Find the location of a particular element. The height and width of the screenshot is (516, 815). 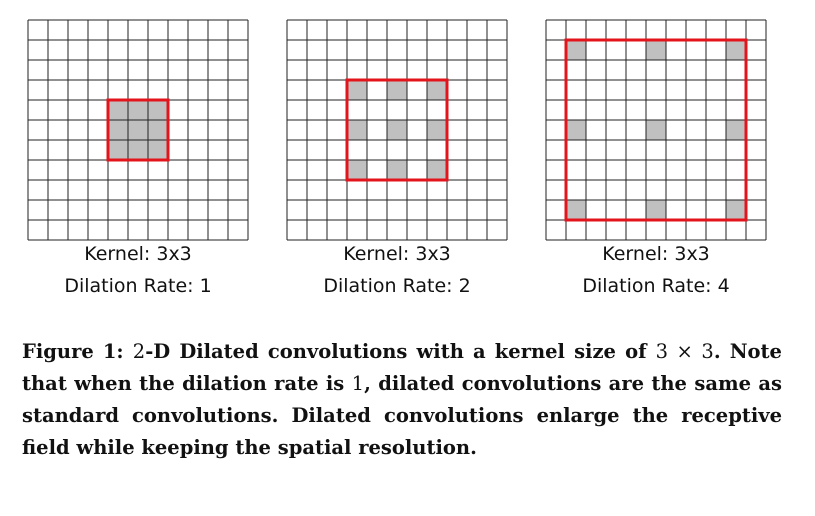

panel-label-3: Kernel: 3x3 Dilation Rate: 4 is located at coordinates (656, 270).